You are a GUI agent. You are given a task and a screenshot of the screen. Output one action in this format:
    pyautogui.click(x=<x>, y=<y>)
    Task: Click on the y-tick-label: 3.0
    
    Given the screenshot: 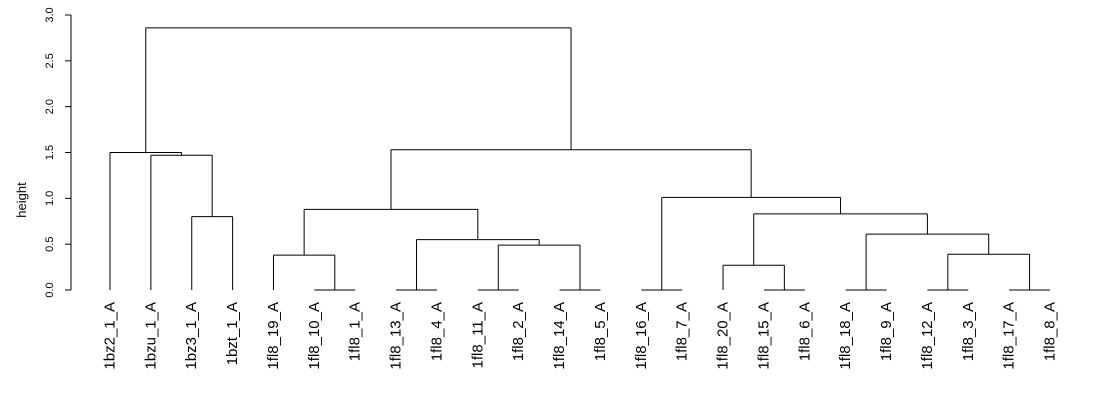 What is the action you would take?
    pyautogui.click(x=50, y=14)
    